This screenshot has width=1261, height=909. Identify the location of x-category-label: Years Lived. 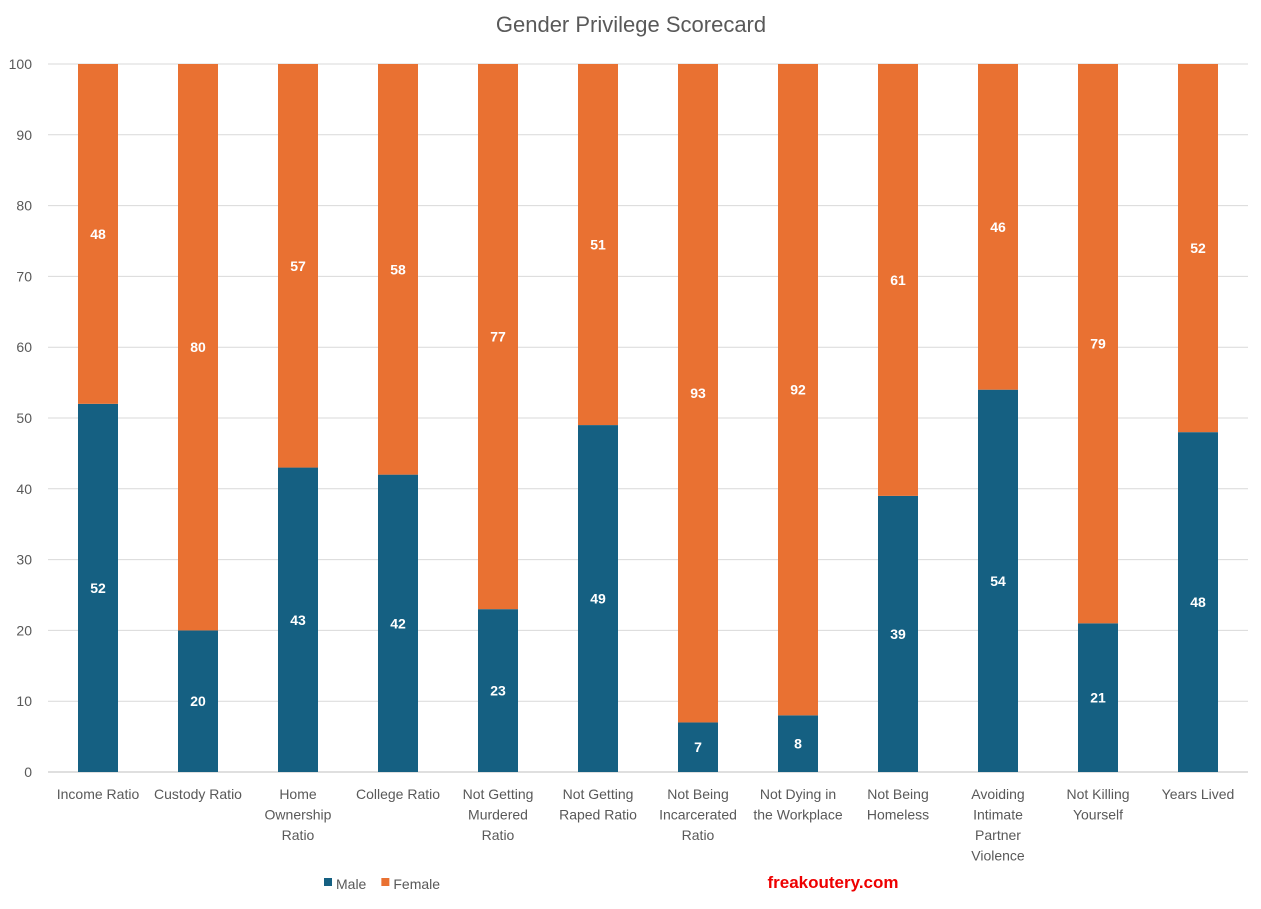
(1198, 794).